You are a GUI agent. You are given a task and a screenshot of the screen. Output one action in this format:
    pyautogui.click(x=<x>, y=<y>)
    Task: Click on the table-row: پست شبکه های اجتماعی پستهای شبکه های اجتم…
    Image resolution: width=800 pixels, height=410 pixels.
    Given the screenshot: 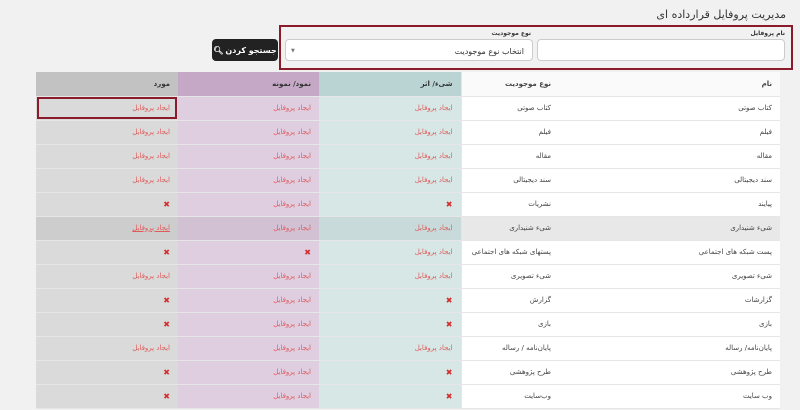 What is the action you would take?
    pyautogui.click(x=408, y=252)
    